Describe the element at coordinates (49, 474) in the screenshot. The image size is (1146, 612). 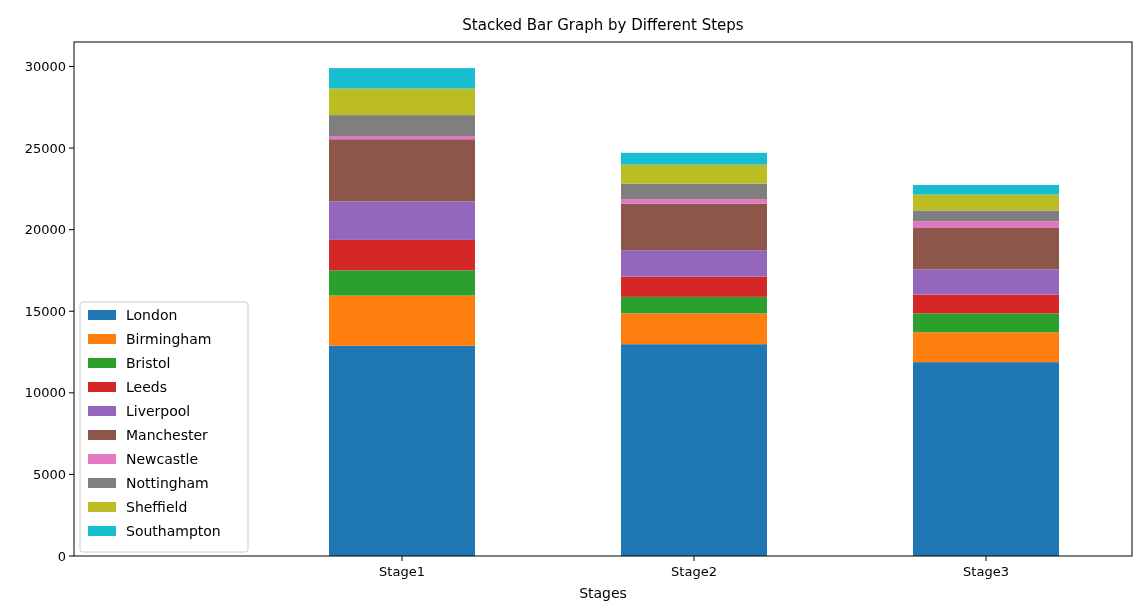
I see `y-tick-label: 5000` at that location.